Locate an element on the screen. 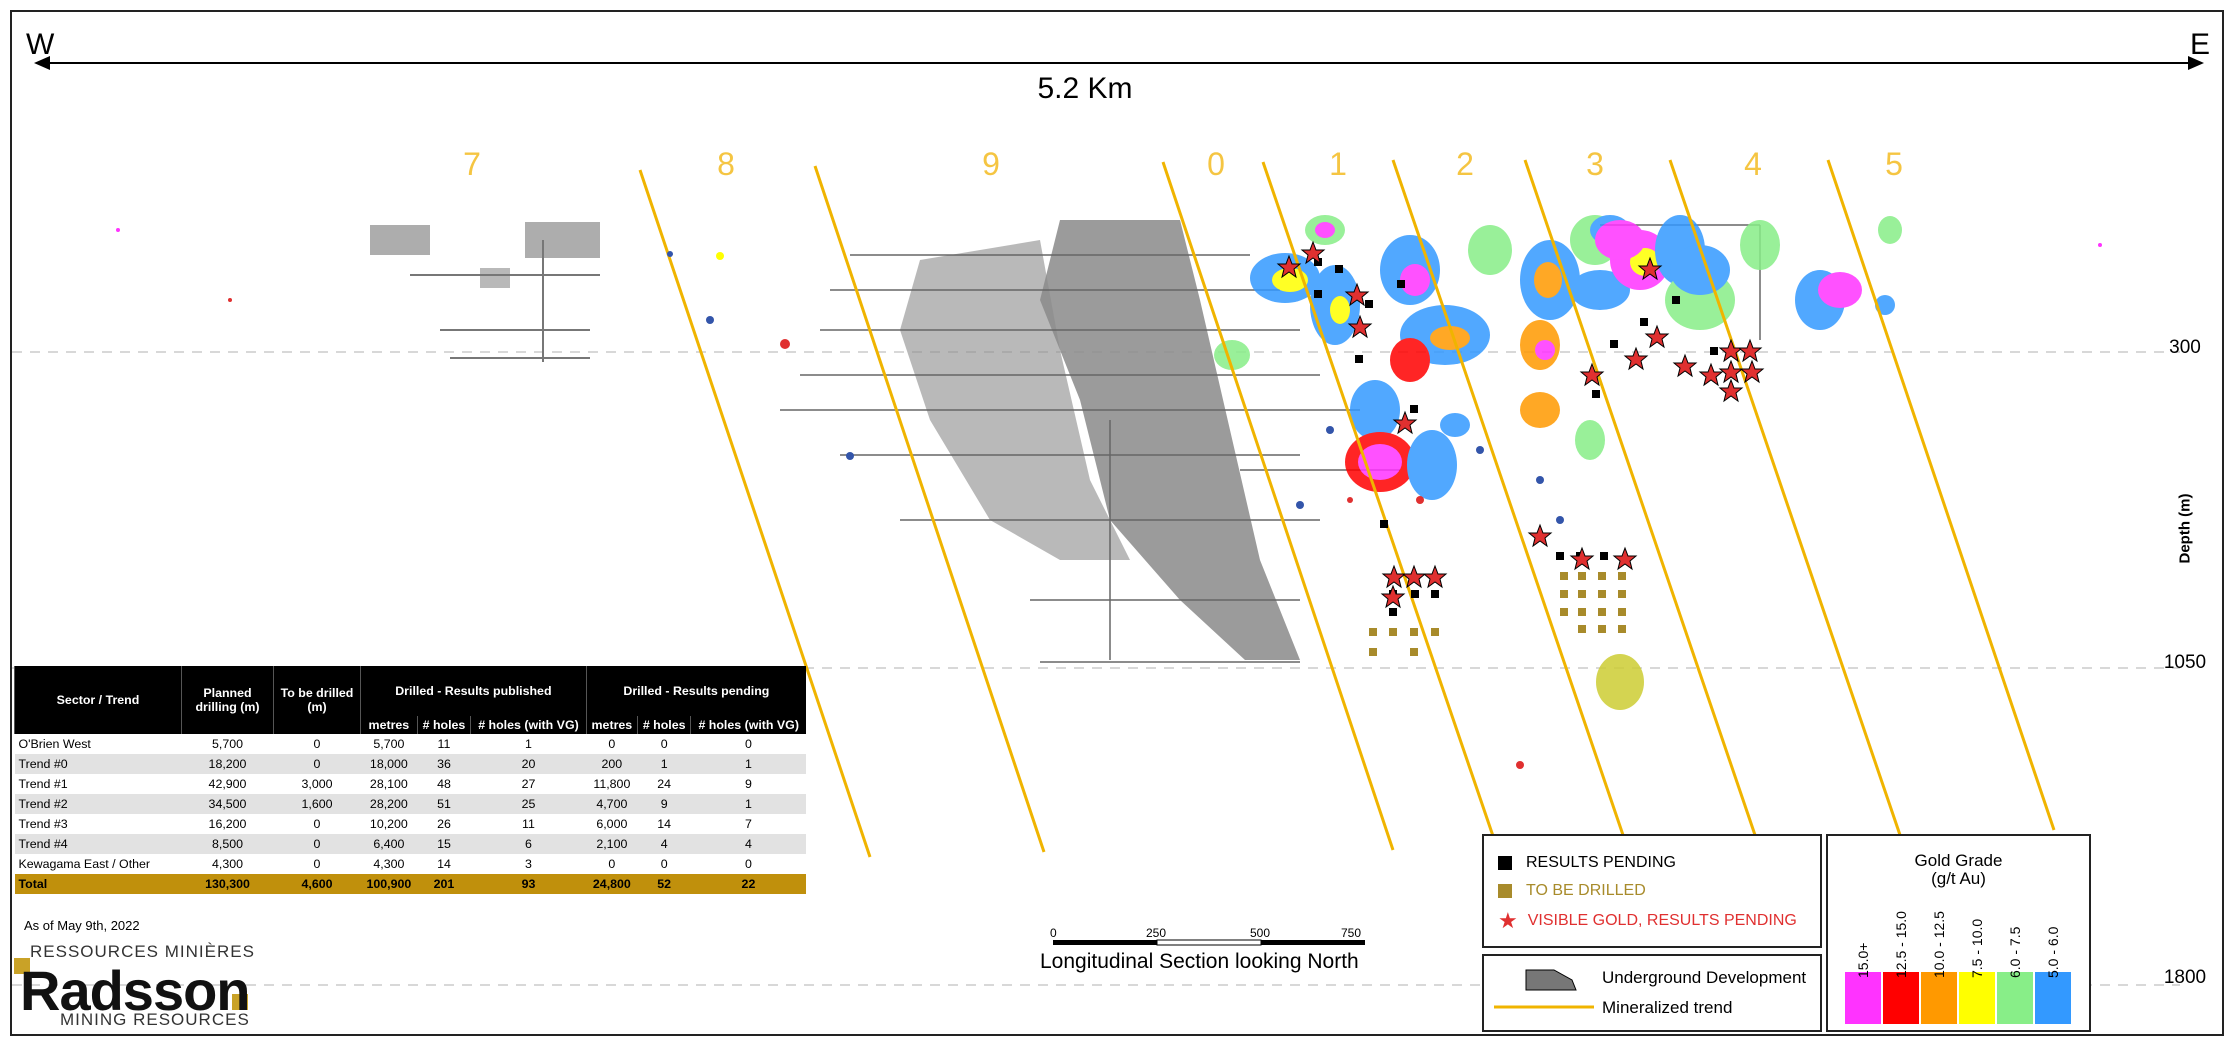  legend-tbd-row: TO BE DRILLED is located at coordinates (1572, 891).